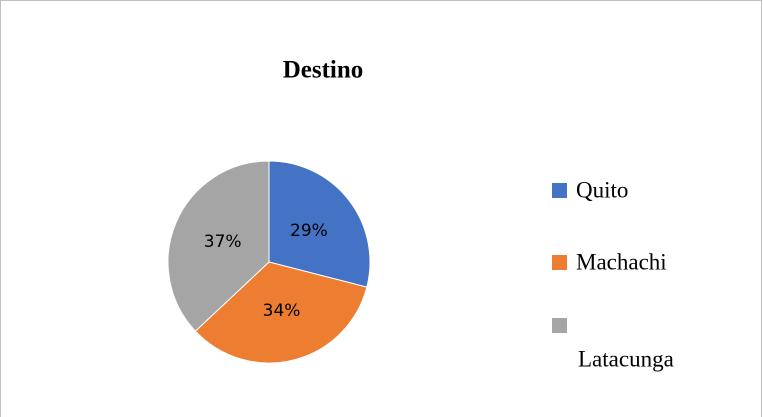 The width and height of the screenshot is (763, 417). I want to click on legend-label: Machachi, so click(621, 261).